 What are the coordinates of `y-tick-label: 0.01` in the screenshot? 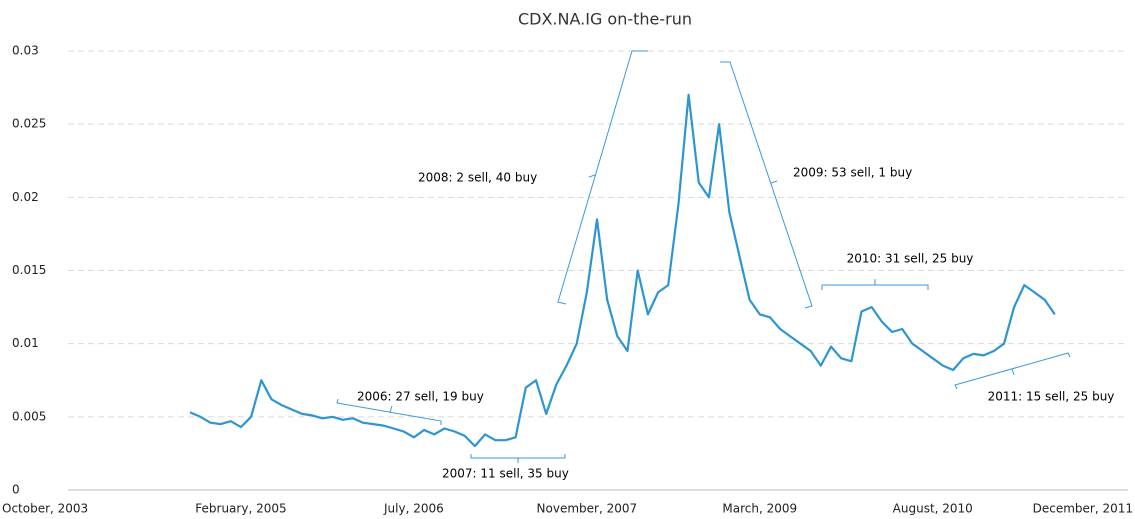 It's located at (25, 343).